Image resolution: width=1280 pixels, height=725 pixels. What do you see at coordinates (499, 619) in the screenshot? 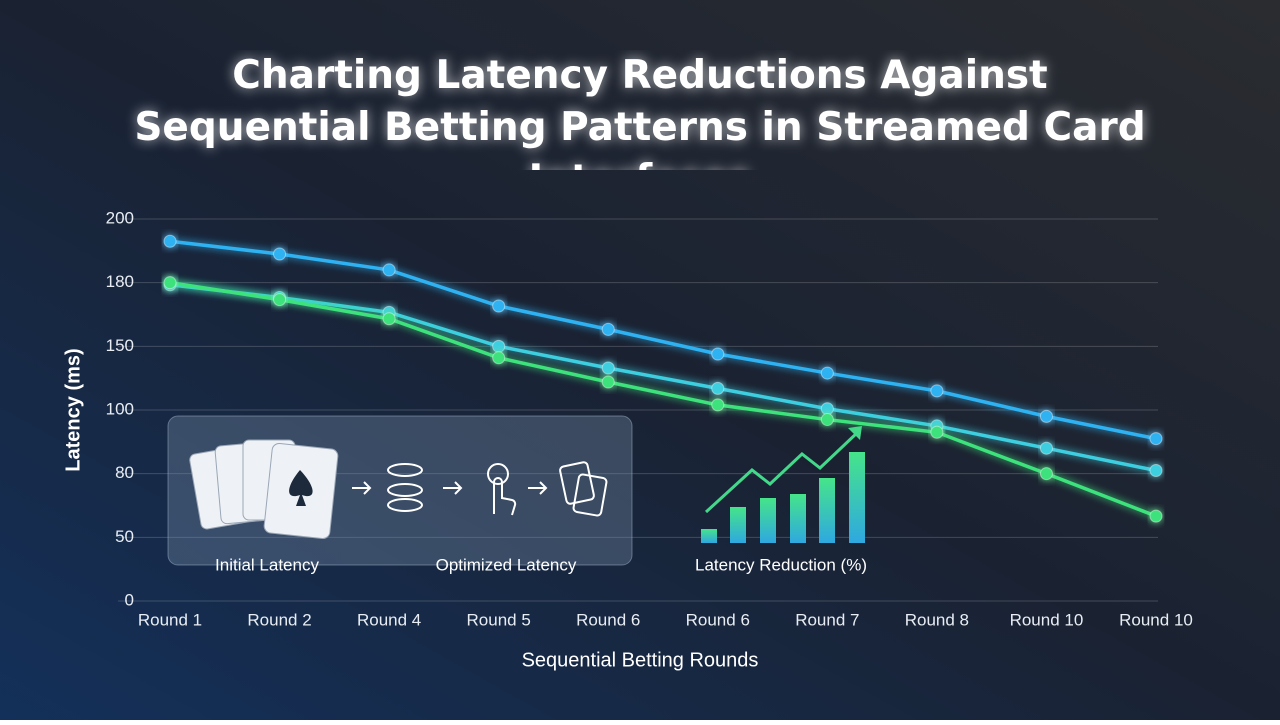
I see `x-tick-label: Round 5` at bounding box center [499, 619].